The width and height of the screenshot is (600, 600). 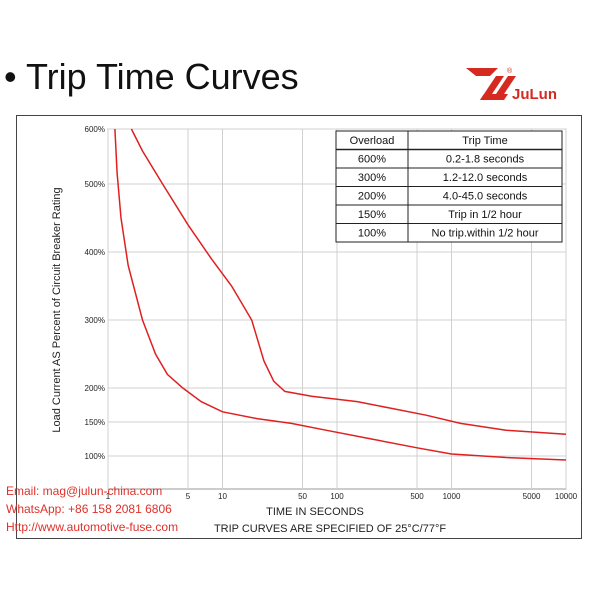 What do you see at coordinates (84, 491) in the screenshot?
I see `contact-email: Email: mag@julun-china.com` at bounding box center [84, 491].